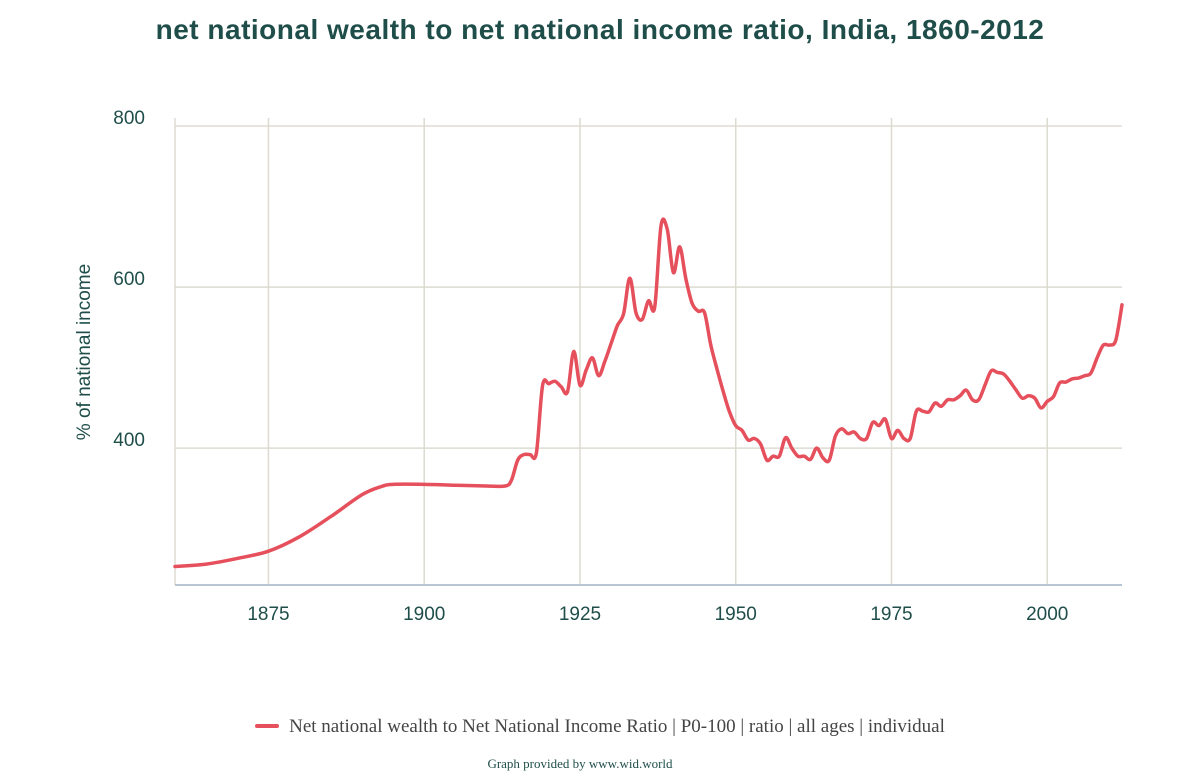 The height and width of the screenshot is (779, 1200). I want to click on x-tick-label-1875: 1875, so click(268, 614).